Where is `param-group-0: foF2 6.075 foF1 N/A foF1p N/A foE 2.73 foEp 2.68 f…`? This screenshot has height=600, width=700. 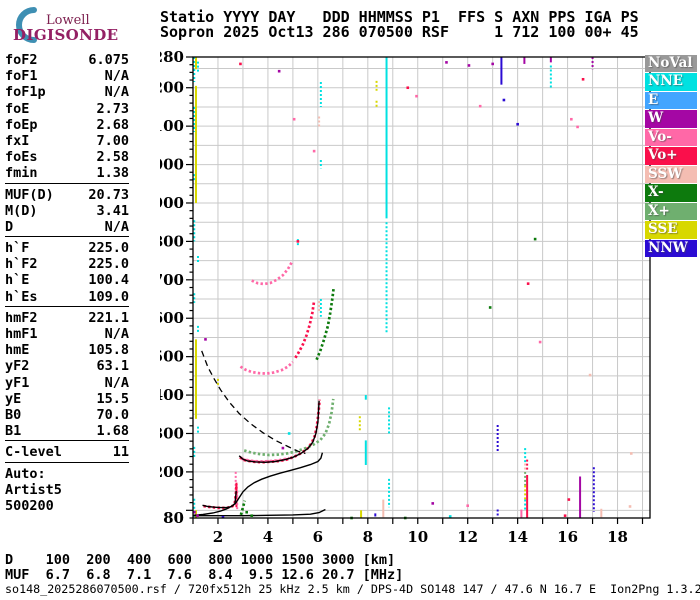
param-group-0: foF2 6.075 foF1 N/A foF1p N/A foE 2.73 foEp 2.68 f… is located at coordinates (67, 118).